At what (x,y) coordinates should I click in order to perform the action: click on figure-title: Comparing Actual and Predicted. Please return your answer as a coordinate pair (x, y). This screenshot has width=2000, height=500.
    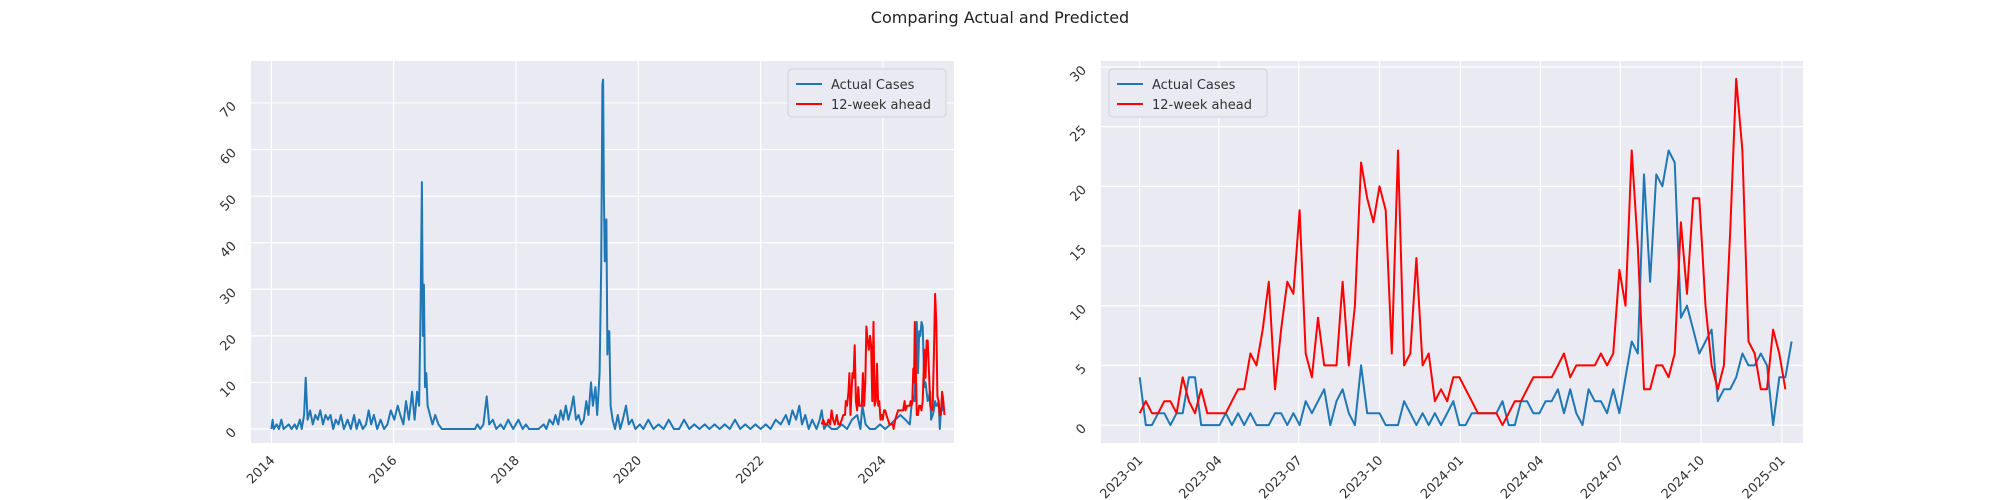
    Looking at the image, I should click on (1000, 17).